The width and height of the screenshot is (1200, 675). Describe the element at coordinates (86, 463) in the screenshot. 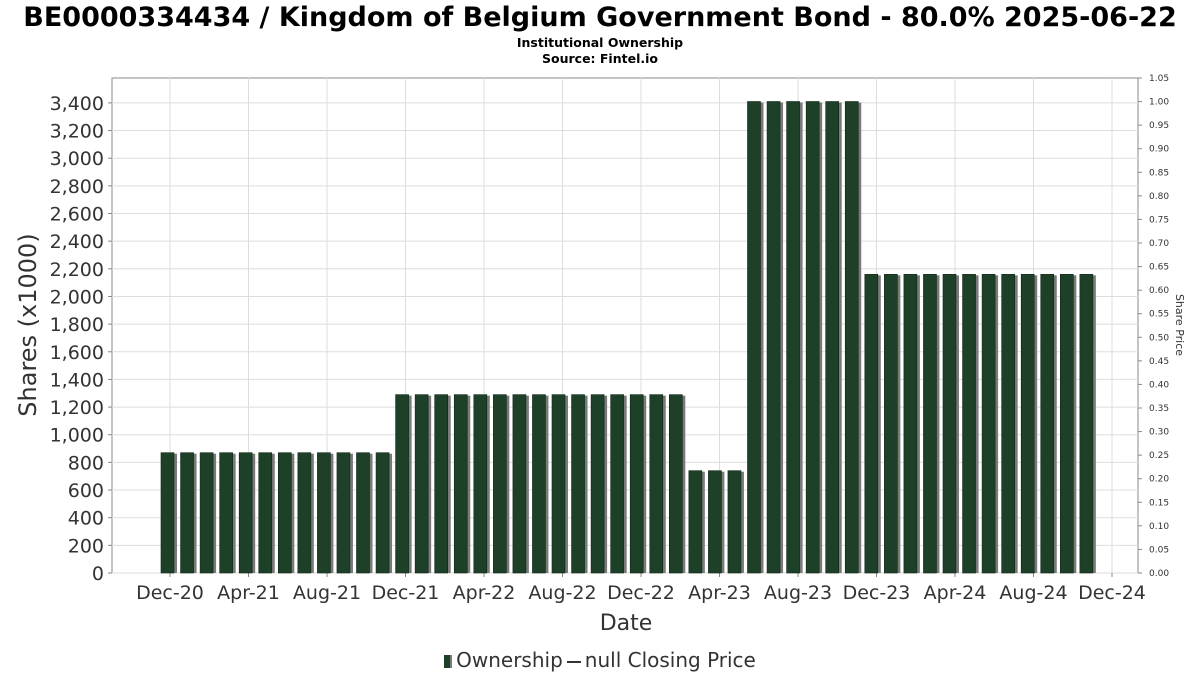

I see `y-tick-label: 800` at that location.